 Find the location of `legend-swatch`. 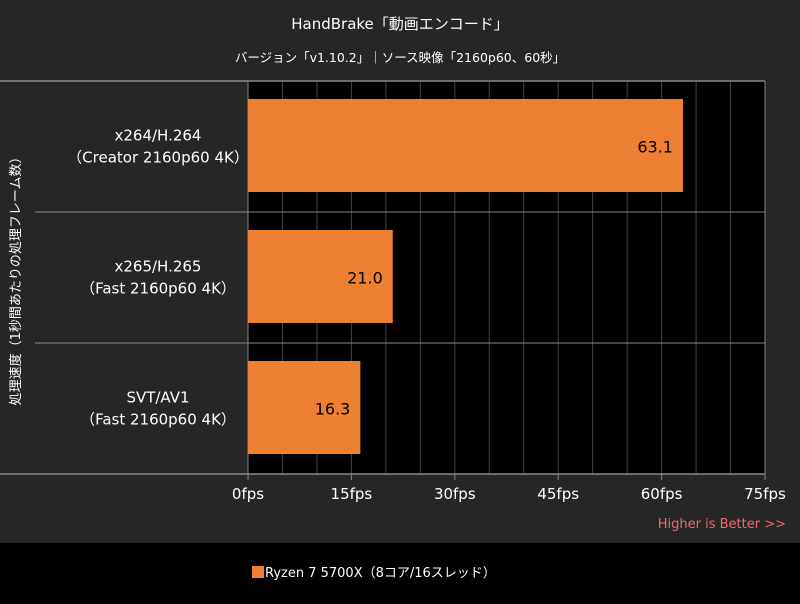

legend-swatch is located at coordinates (258, 572).